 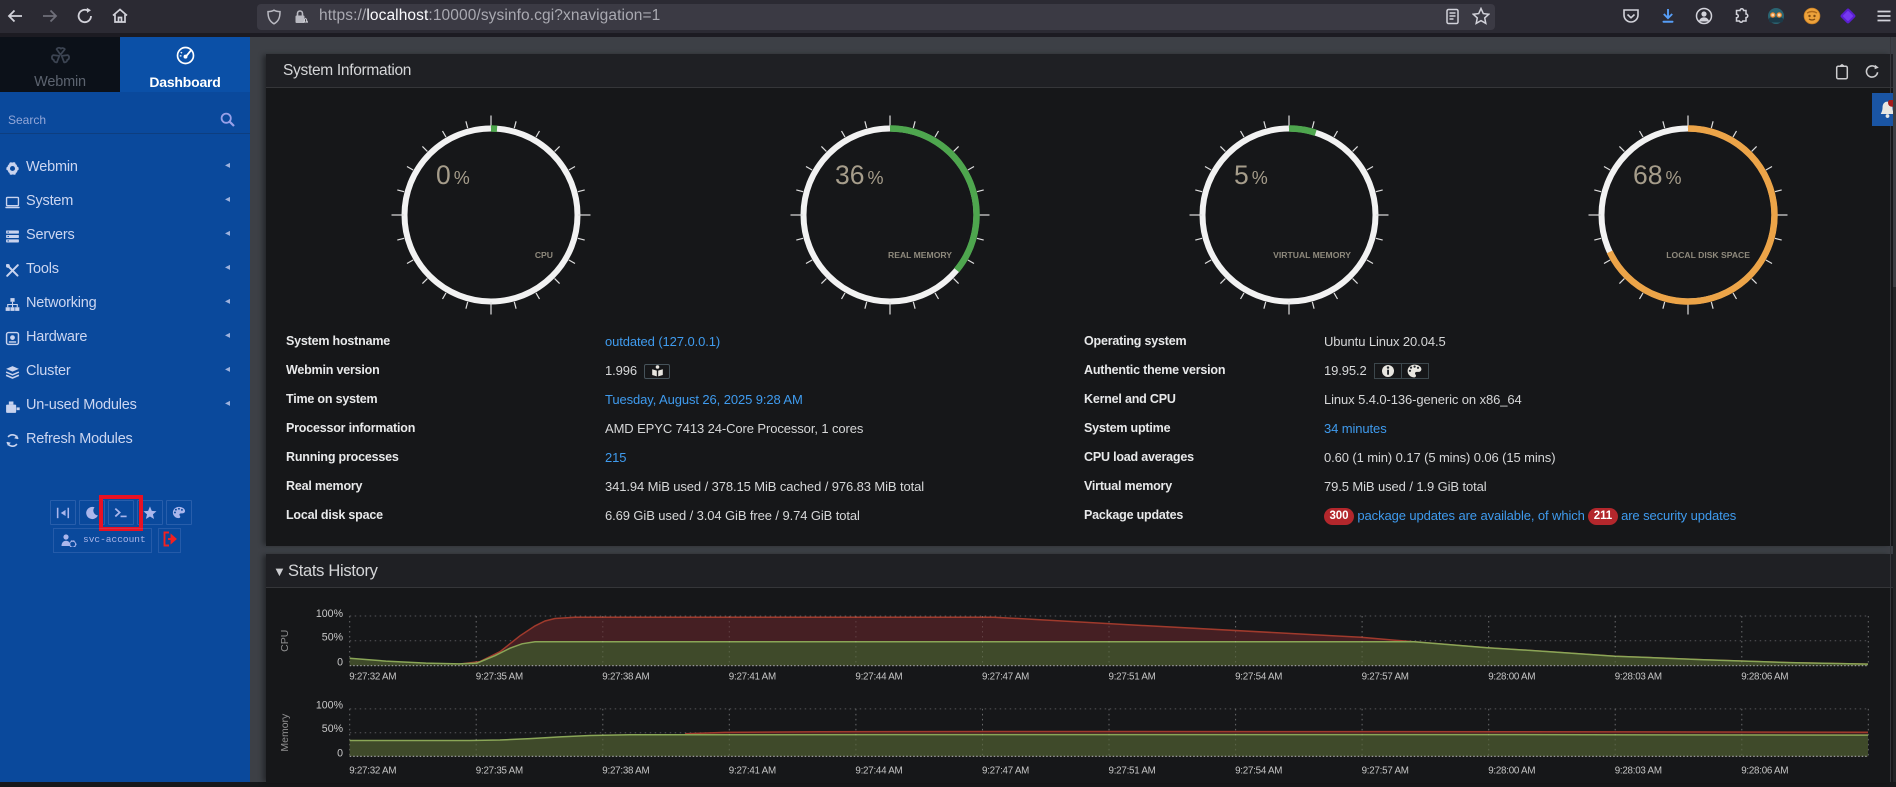 What do you see at coordinates (453, 175) in the screenshot?
I see `svg-text: 0%` at bounding box center [453, 175].